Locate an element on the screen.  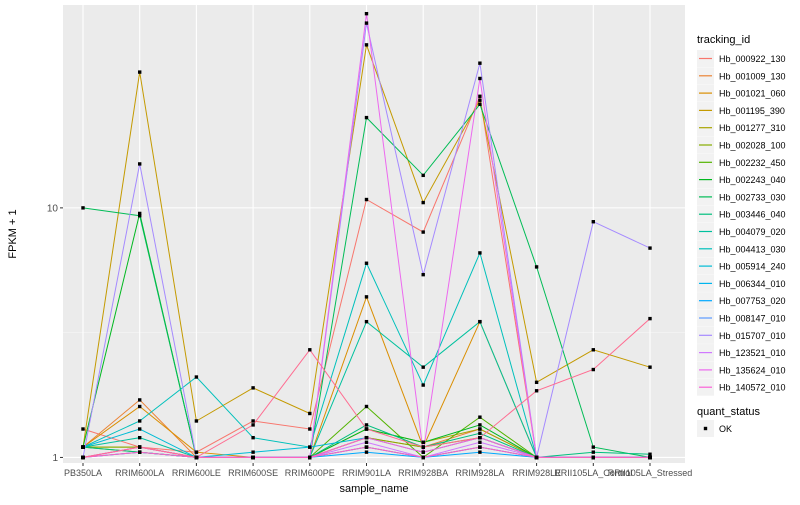
x-tick-label: RRIM600PE is located at coordinates (310, 473).